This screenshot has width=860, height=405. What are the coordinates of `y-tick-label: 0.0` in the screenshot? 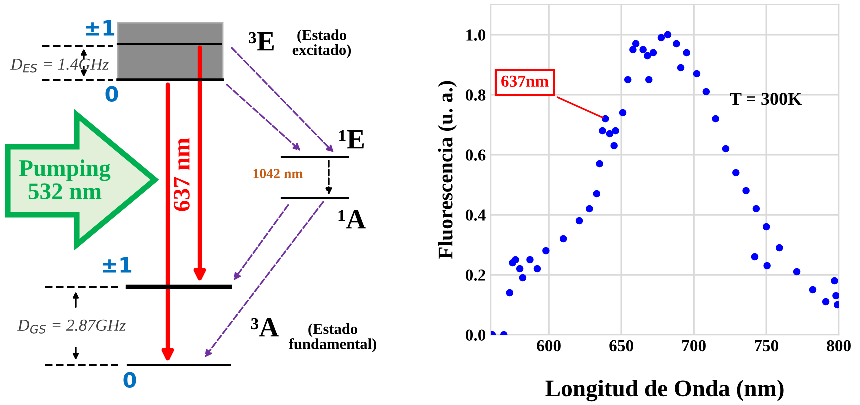 It's located at (476, 336).